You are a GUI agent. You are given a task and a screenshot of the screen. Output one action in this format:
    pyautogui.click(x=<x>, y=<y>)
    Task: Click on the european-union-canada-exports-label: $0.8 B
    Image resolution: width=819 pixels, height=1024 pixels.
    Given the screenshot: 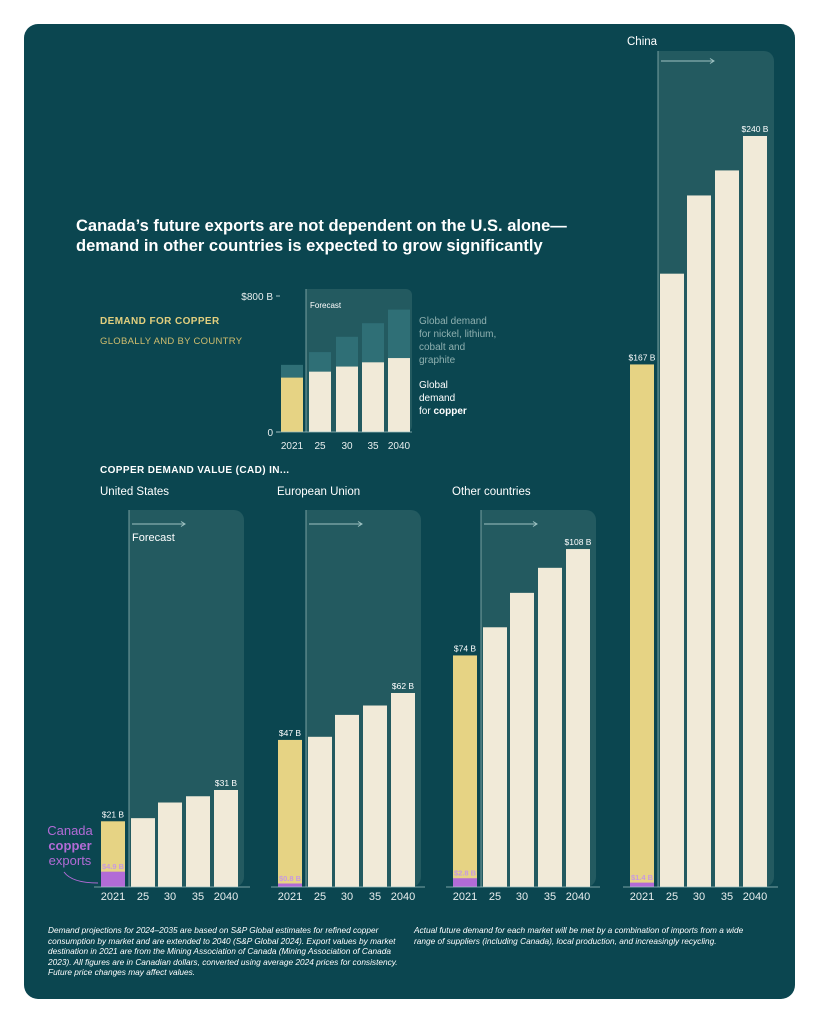 What is the action you would take?
    pyautogui.click(x=290, y=878)
    